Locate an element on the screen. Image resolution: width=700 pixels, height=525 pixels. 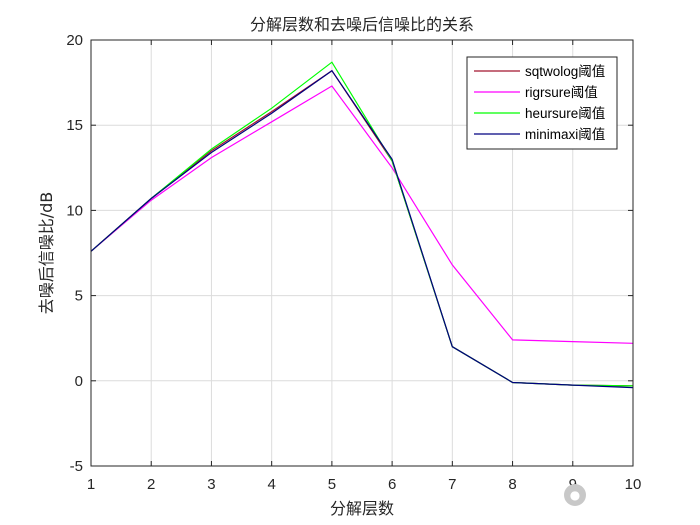
legend-entry: rigrsure阈值 is located at coordinates (561, 92).